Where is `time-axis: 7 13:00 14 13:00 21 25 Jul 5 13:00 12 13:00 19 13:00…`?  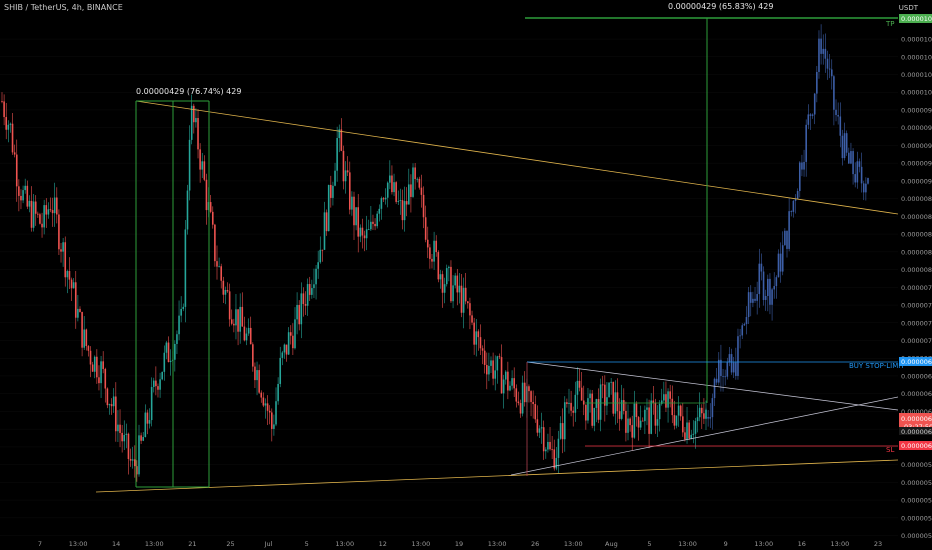 time-axis: 7 13:00 14 13:00 21 25 Jul 5 13:00 12 13:00 19 13:00… is located at coordinates (460, 544).